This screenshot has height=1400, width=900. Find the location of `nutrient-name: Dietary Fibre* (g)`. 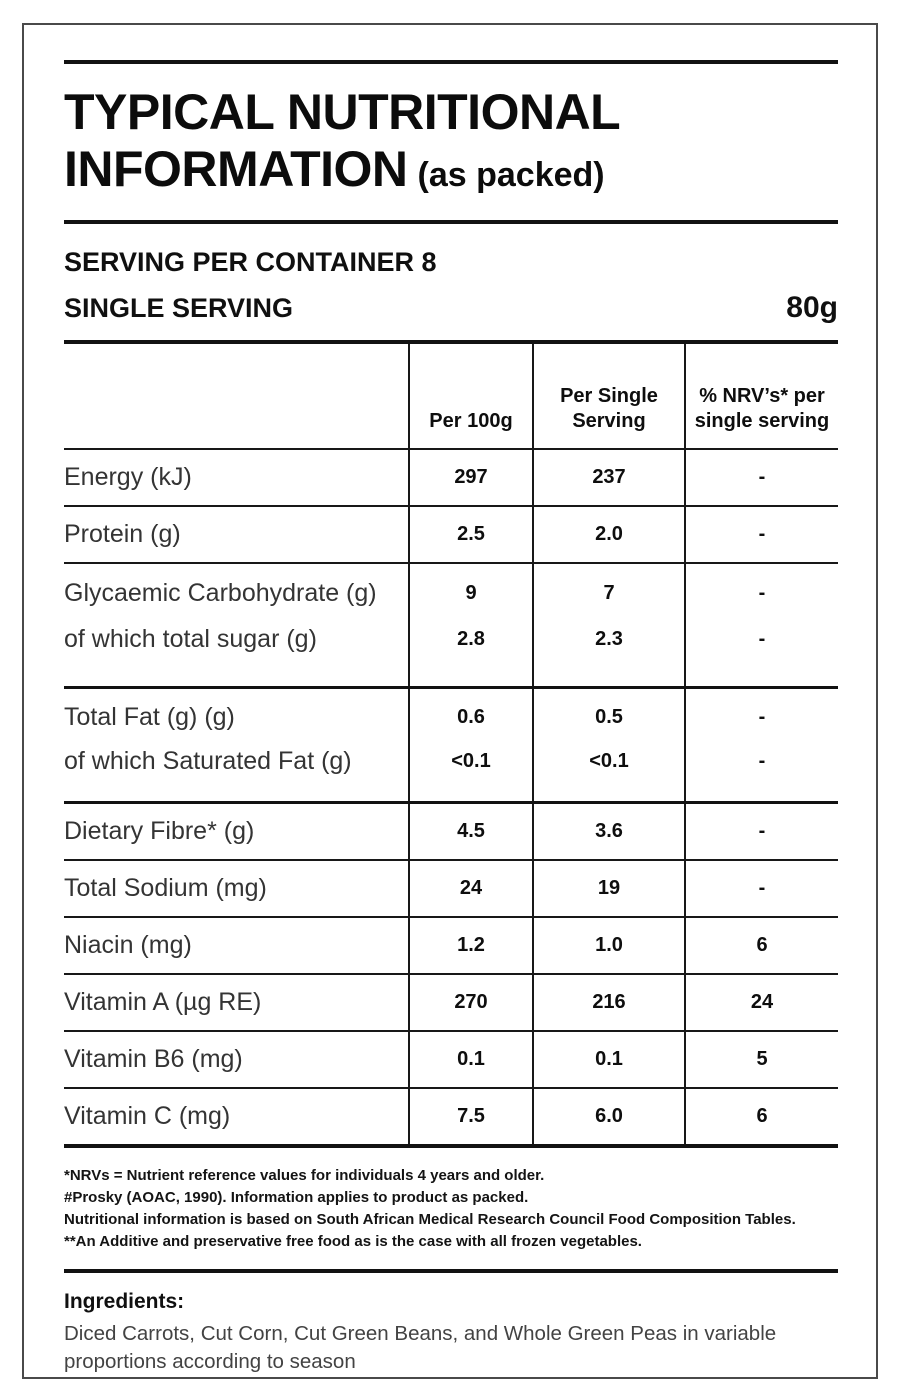

nutrient-name: Dietary Fibre* (g) is located at coordinates (159, 831).